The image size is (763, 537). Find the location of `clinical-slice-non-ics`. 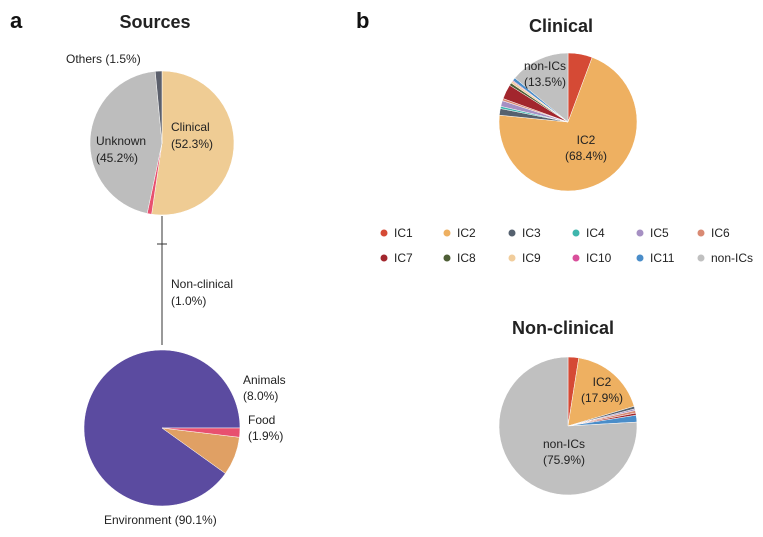

clinical-slice-non-ics is located at coordinates (541, 87).